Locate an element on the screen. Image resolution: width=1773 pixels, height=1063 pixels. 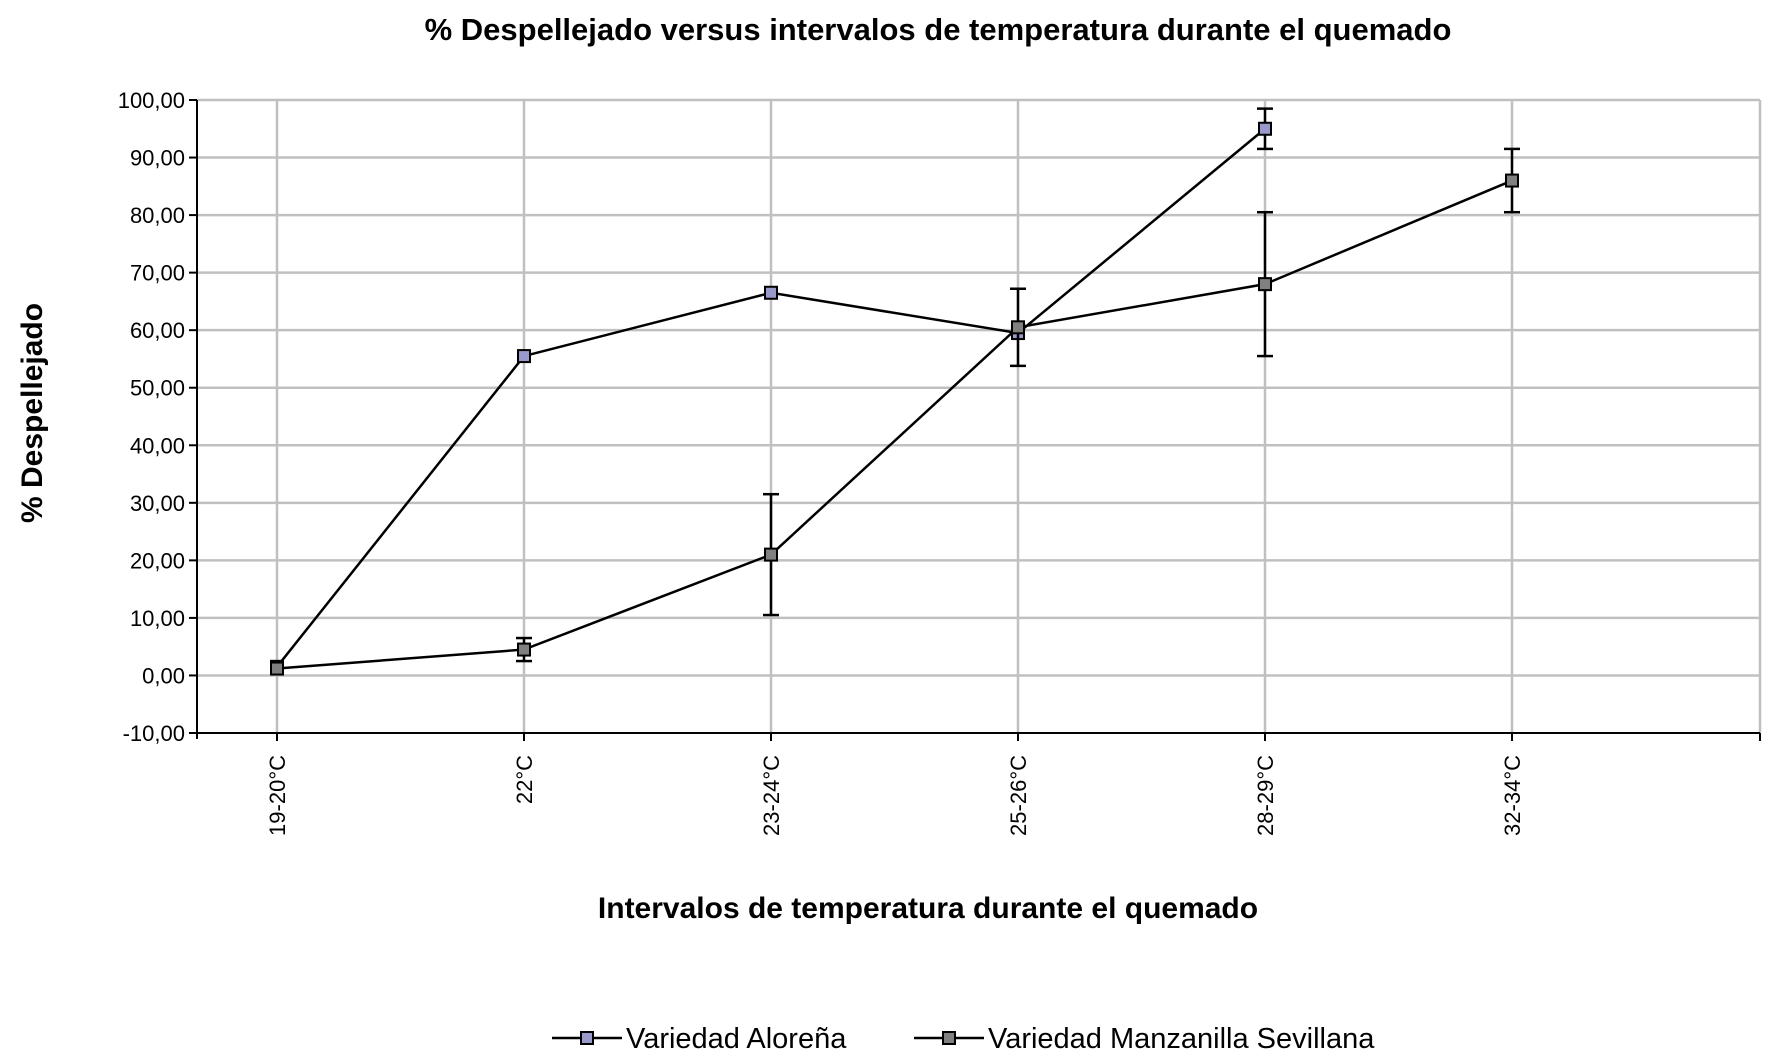
legend-item-1: Variedad Aloreña is located at coordinates (699, 1039).